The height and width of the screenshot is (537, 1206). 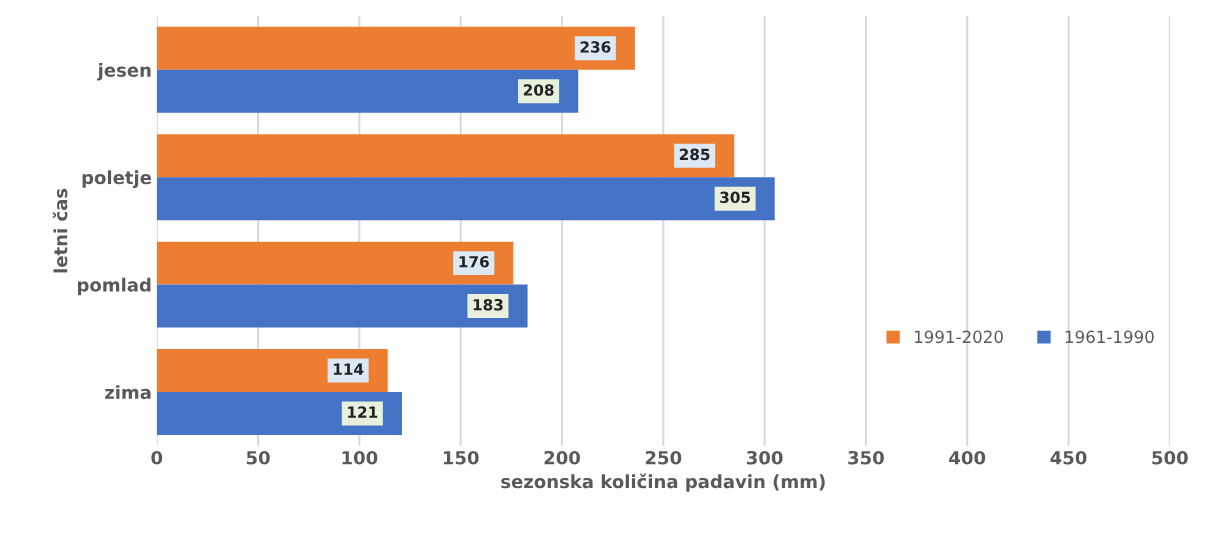 What do you see at coordinates (117, 179) in the screenshot?
I see `y-tick-label: poletje` at bounding box center [117, 179].